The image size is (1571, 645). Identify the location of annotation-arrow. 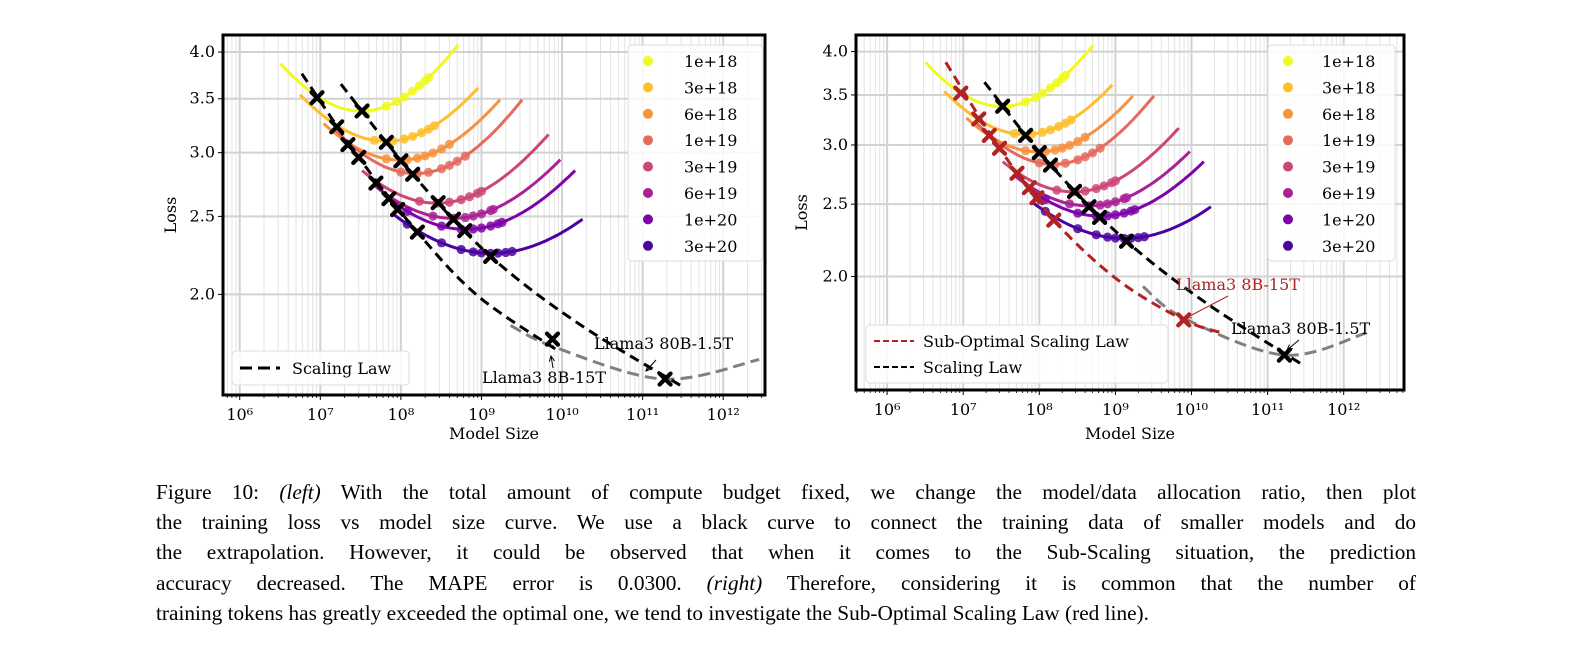
(651, 365).